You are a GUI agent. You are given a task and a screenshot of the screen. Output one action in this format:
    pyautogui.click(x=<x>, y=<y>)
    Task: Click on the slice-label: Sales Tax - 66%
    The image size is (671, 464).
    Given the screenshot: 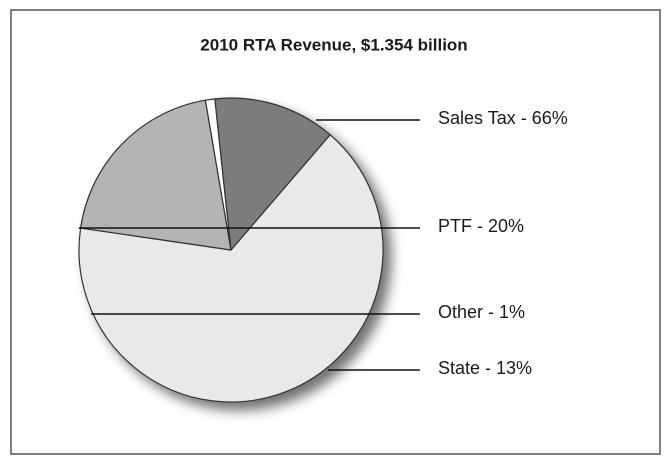 What is the action you would take?
    pyautogui.click(x=503, y=118)
    